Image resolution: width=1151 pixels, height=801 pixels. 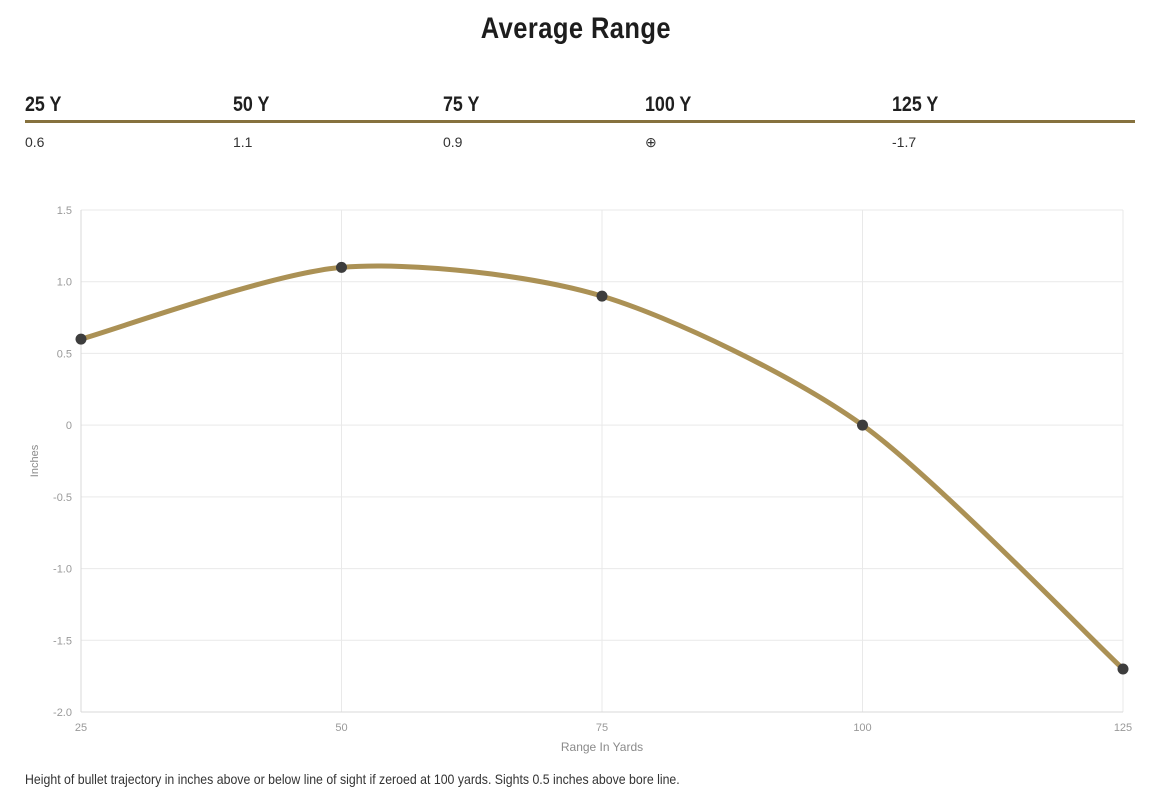 I want to click on range-header-125y: 125 Y, so click(x=915, y=104).